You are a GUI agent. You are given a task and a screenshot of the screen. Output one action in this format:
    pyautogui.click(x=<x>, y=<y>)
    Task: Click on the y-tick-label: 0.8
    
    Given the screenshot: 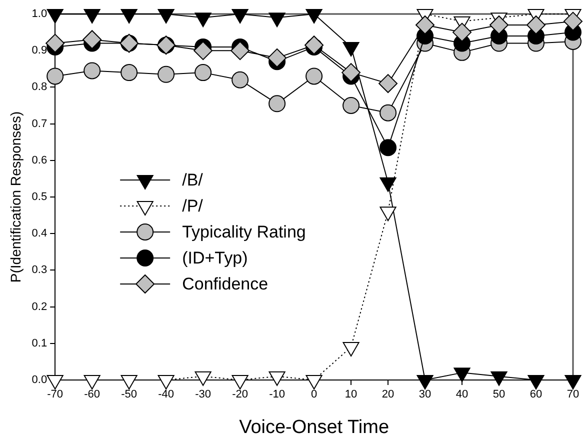 What is the action you would take?
    pyautogui.click(x=40, y=87)
    